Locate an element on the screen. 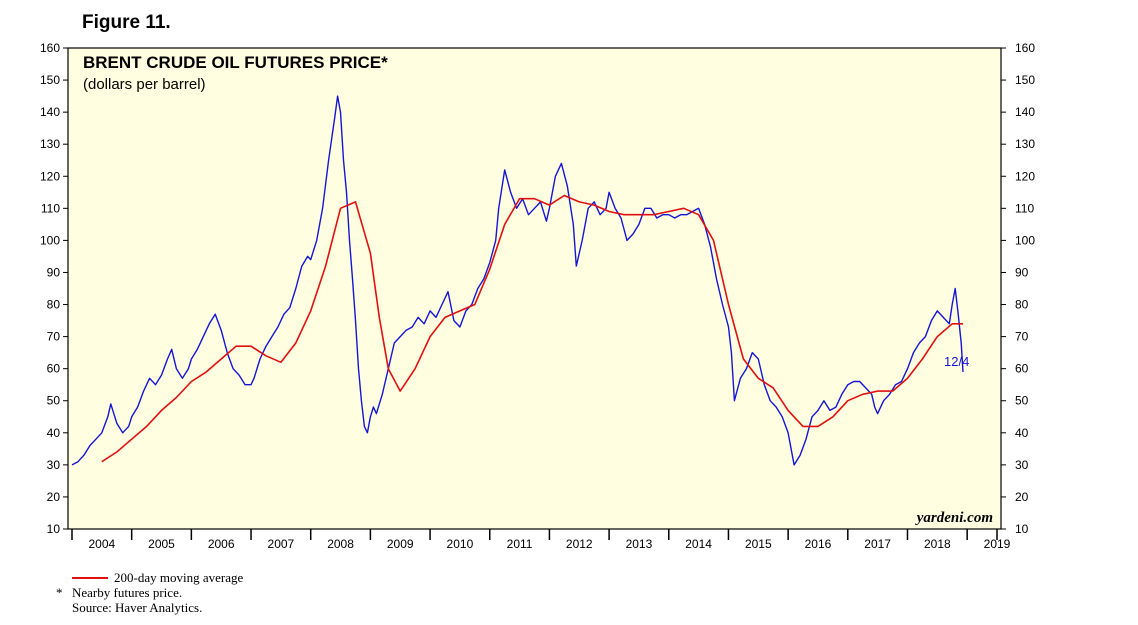 Image resolution: width=1138 pixels, height=625 pixels. x-tick-label: 2010 is located at coordinates (460, 544).